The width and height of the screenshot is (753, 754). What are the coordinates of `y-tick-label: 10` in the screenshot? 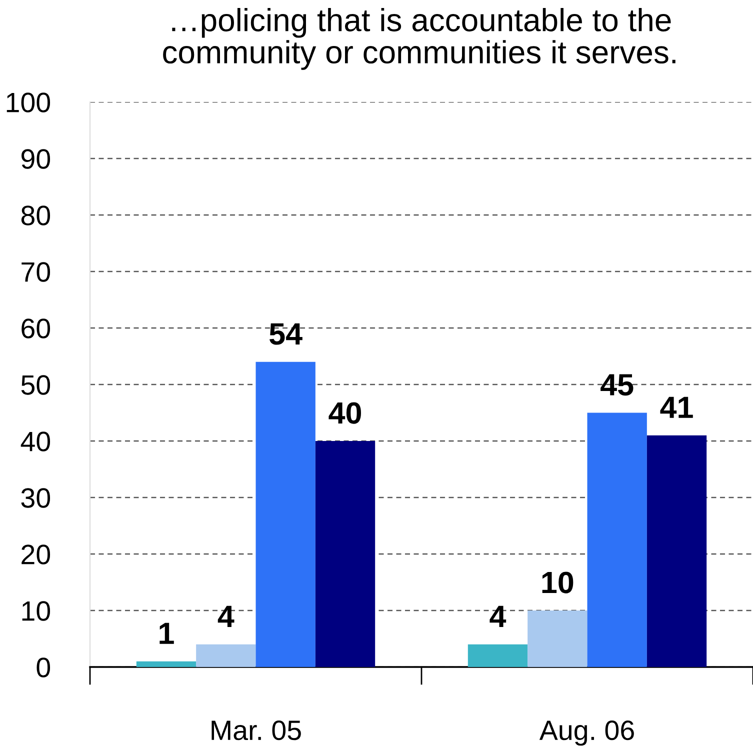 It's located at (36, 611).